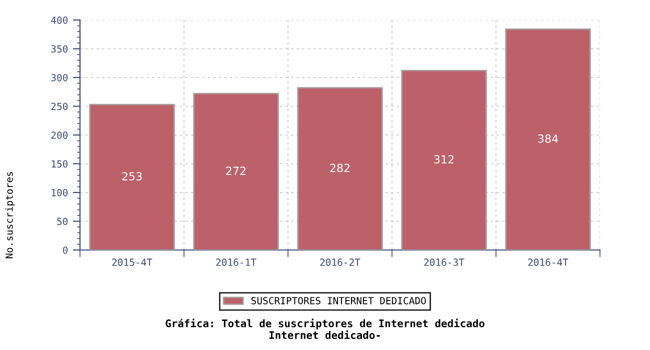  I want to click on y-axis-title: No.suscriptores, so click(10, 215).